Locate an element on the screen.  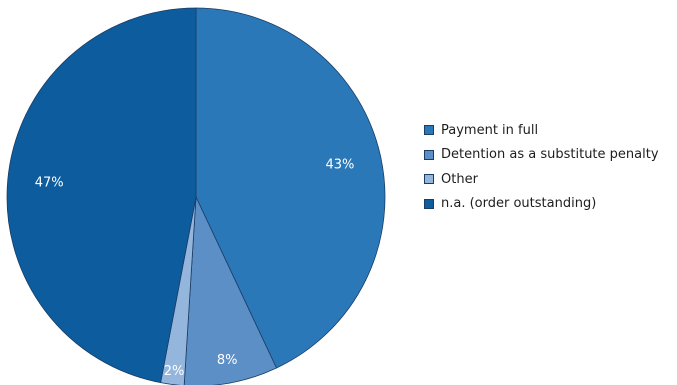
legend-label-other: Other is located at coordinates (459, 179).